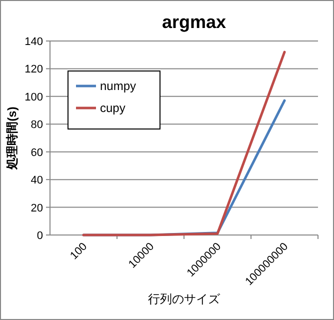 The height and width of the screenshot is (320, 334). I want to click on chart-title: argmax, so click(194, 22).